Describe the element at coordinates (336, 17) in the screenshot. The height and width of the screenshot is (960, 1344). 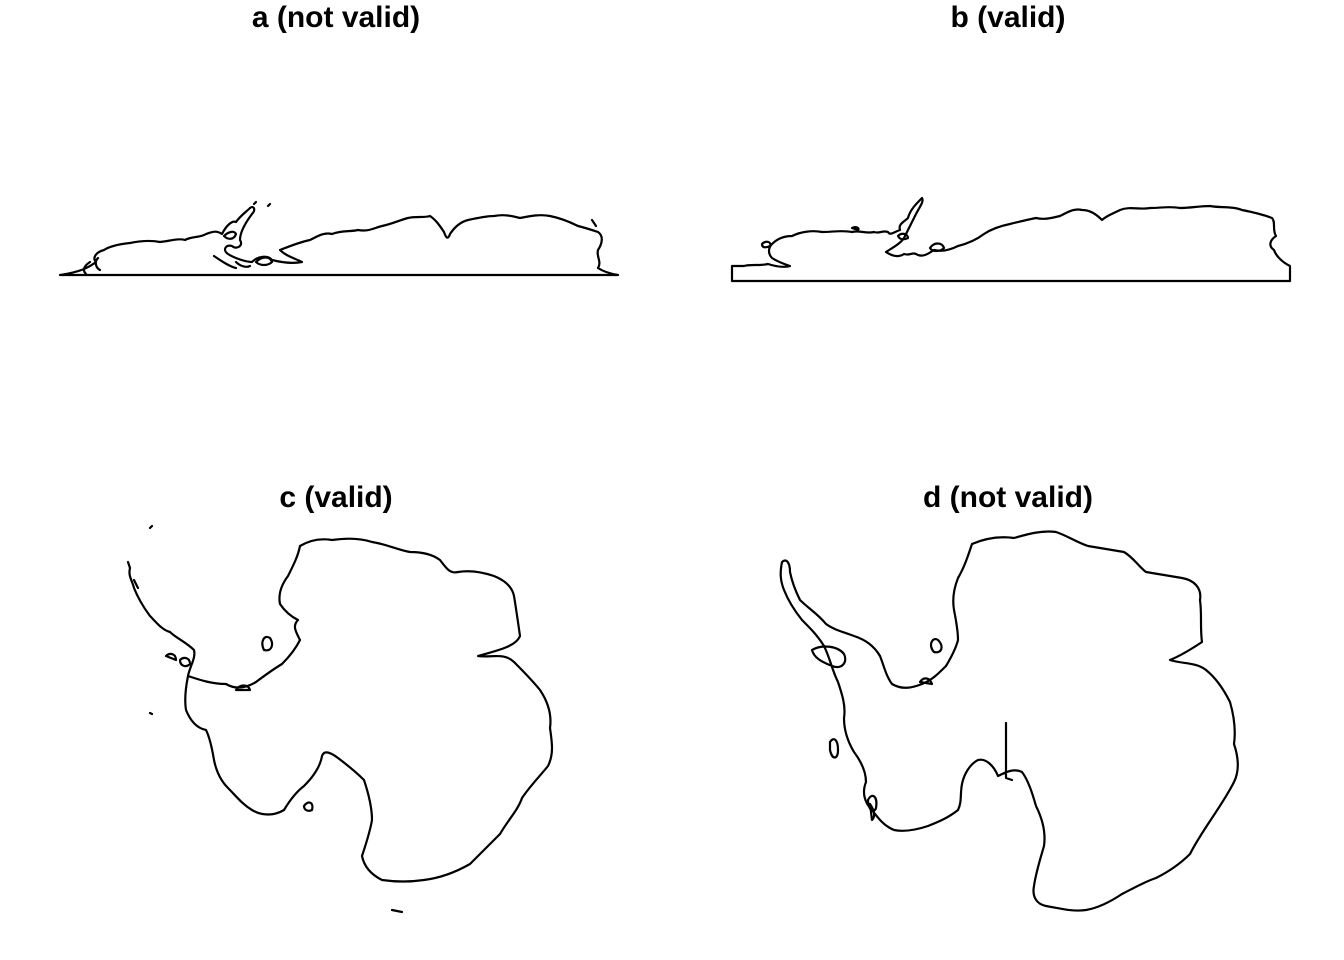
I see `panel-title-a: a (not valid)` at that location.